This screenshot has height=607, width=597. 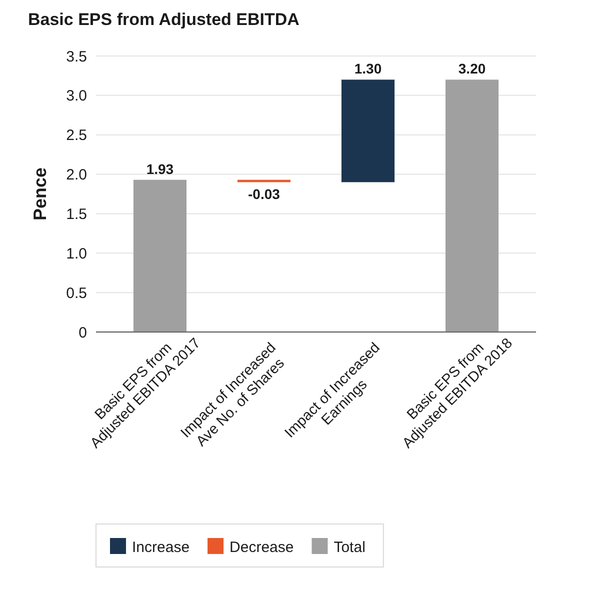 What do you see at coordinates (76, 214) in the screenshot?
I see `y-tick-label: 1.5` at bounding box center [76, 214].